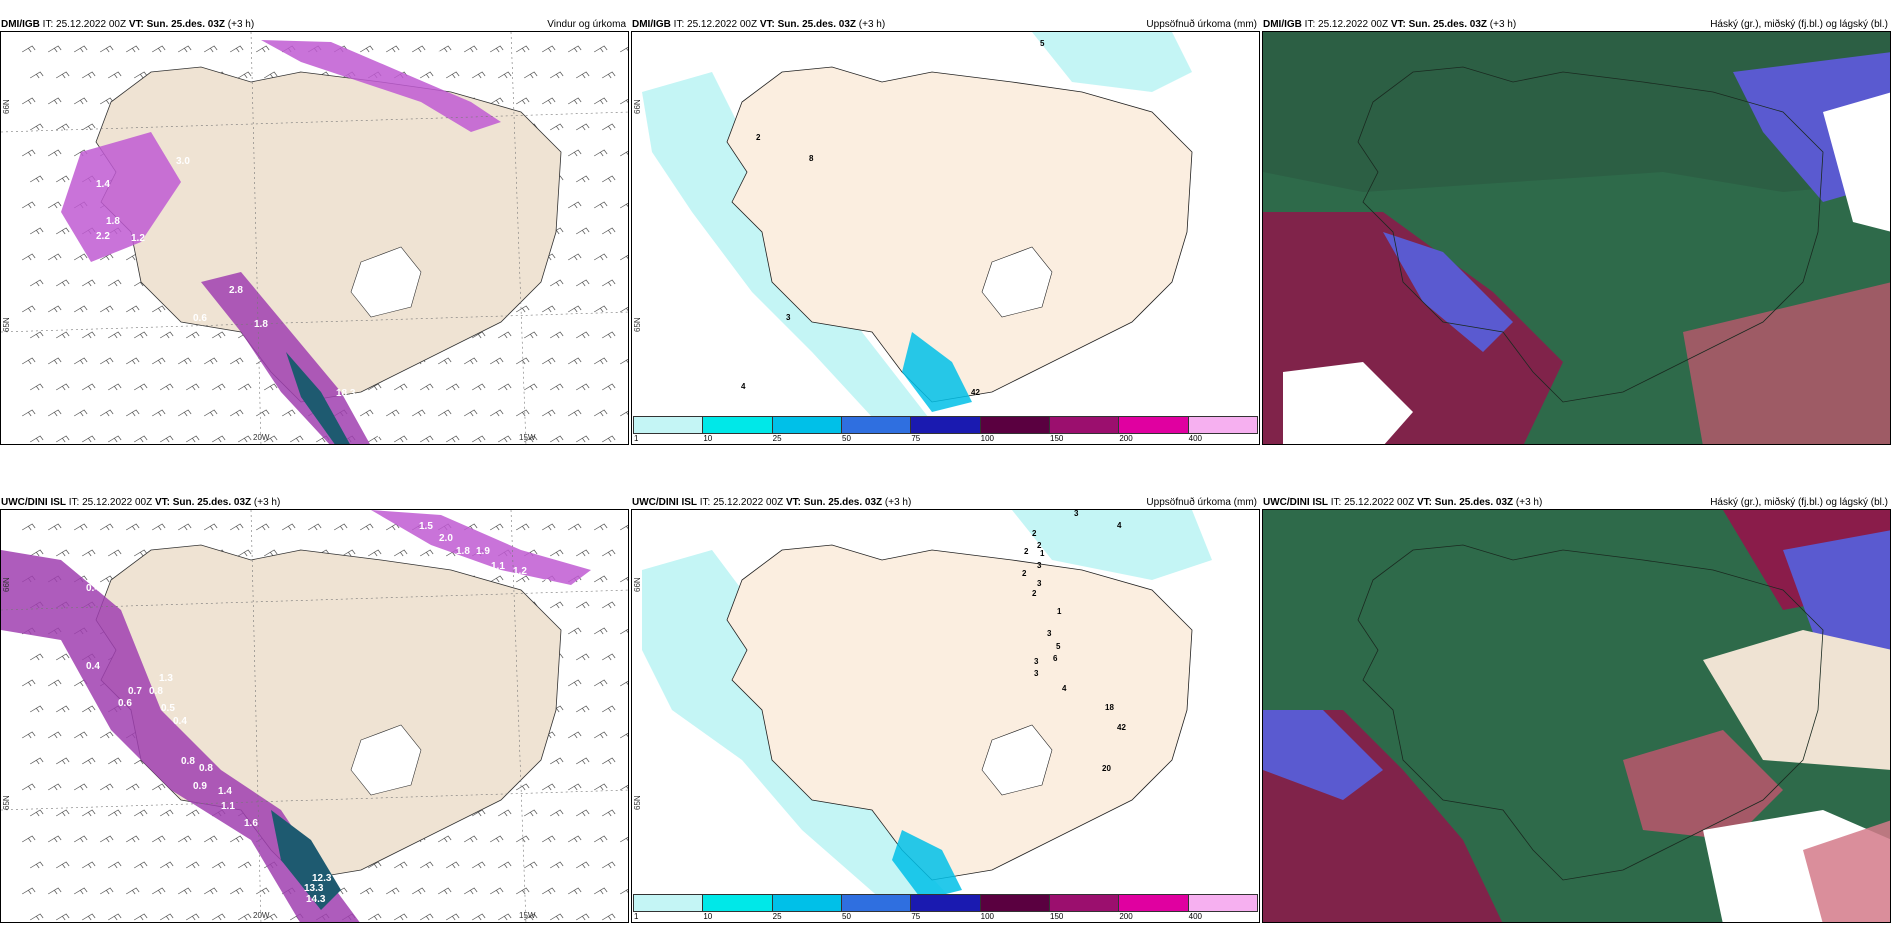  What do you see at coordinates (322, 878) in the screenshot?
I see `precip-value-label: 12.3` at bounding box center [322, 878].